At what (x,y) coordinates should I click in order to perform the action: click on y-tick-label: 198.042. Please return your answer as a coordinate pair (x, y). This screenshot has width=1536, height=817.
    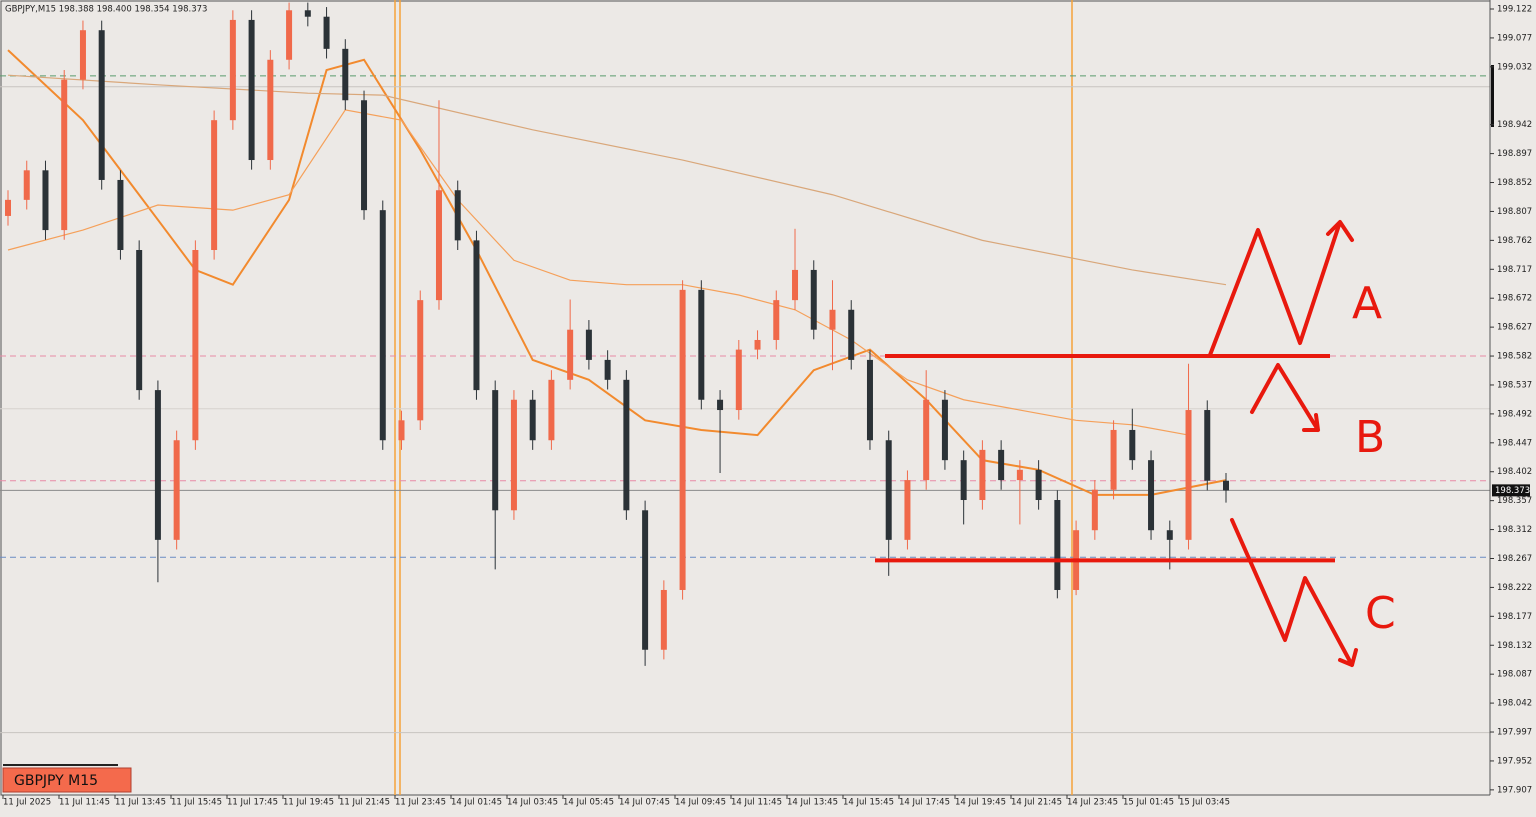
    Looking at the image, I should click on (1514, 704).